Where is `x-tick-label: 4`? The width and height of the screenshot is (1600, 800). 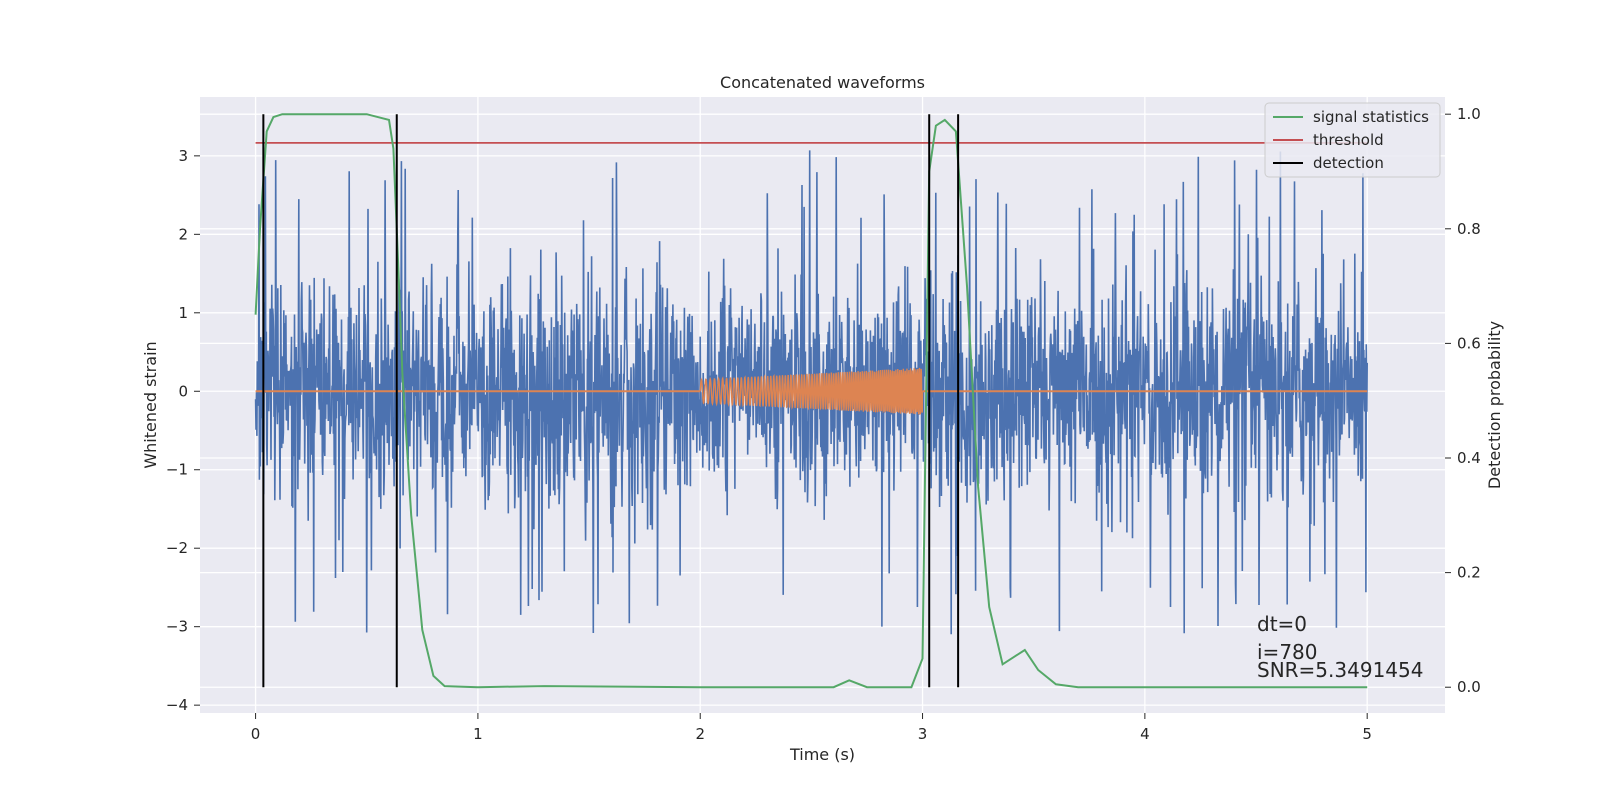 x-tick-label: 4 is located at coordinates (1145, 734).